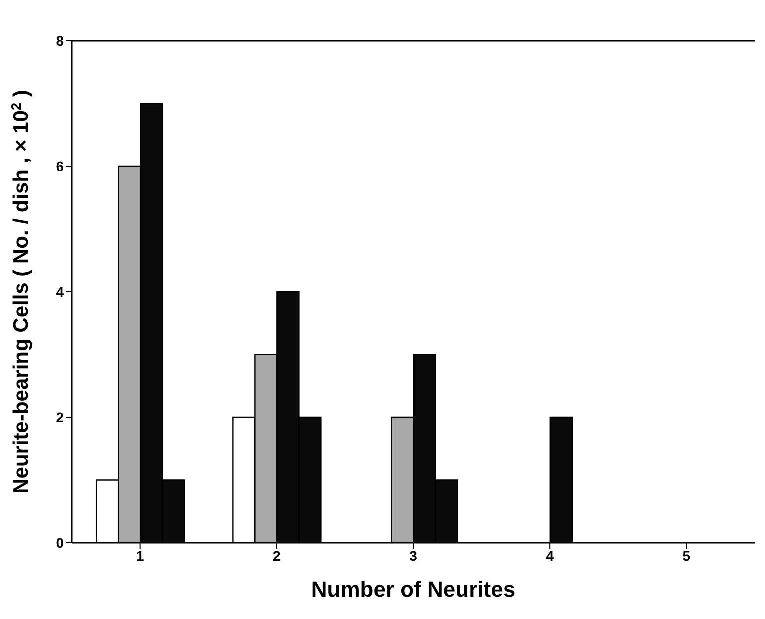 The width and height of the screenshot is (765, 619). What do you see at coordinates (60, 166) in the screenshot?
I see `y-tick-label: 6` at bounding box center [60, 166].